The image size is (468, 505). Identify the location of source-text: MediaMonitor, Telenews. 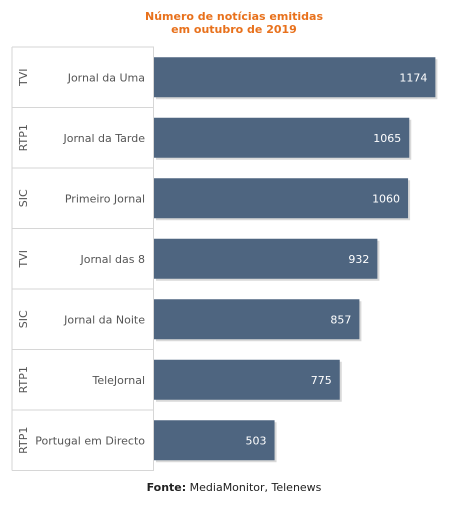
(255, 487).